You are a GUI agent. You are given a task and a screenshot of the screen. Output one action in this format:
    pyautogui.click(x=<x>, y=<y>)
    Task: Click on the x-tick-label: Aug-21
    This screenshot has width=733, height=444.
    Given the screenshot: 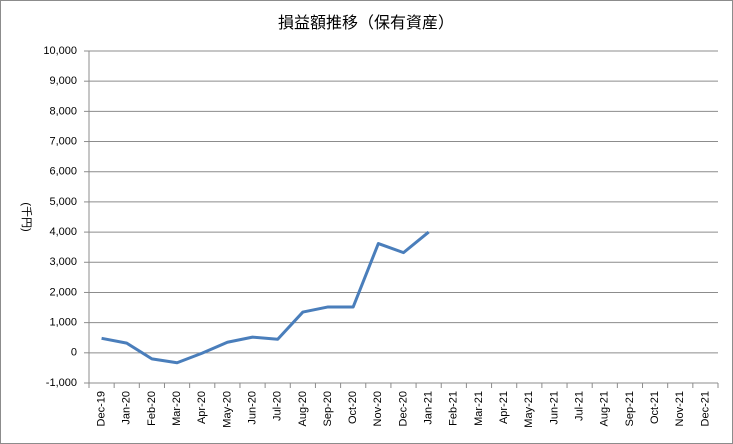 What is the action you would take?
    pyautogui.click(x=605, y=408)
    